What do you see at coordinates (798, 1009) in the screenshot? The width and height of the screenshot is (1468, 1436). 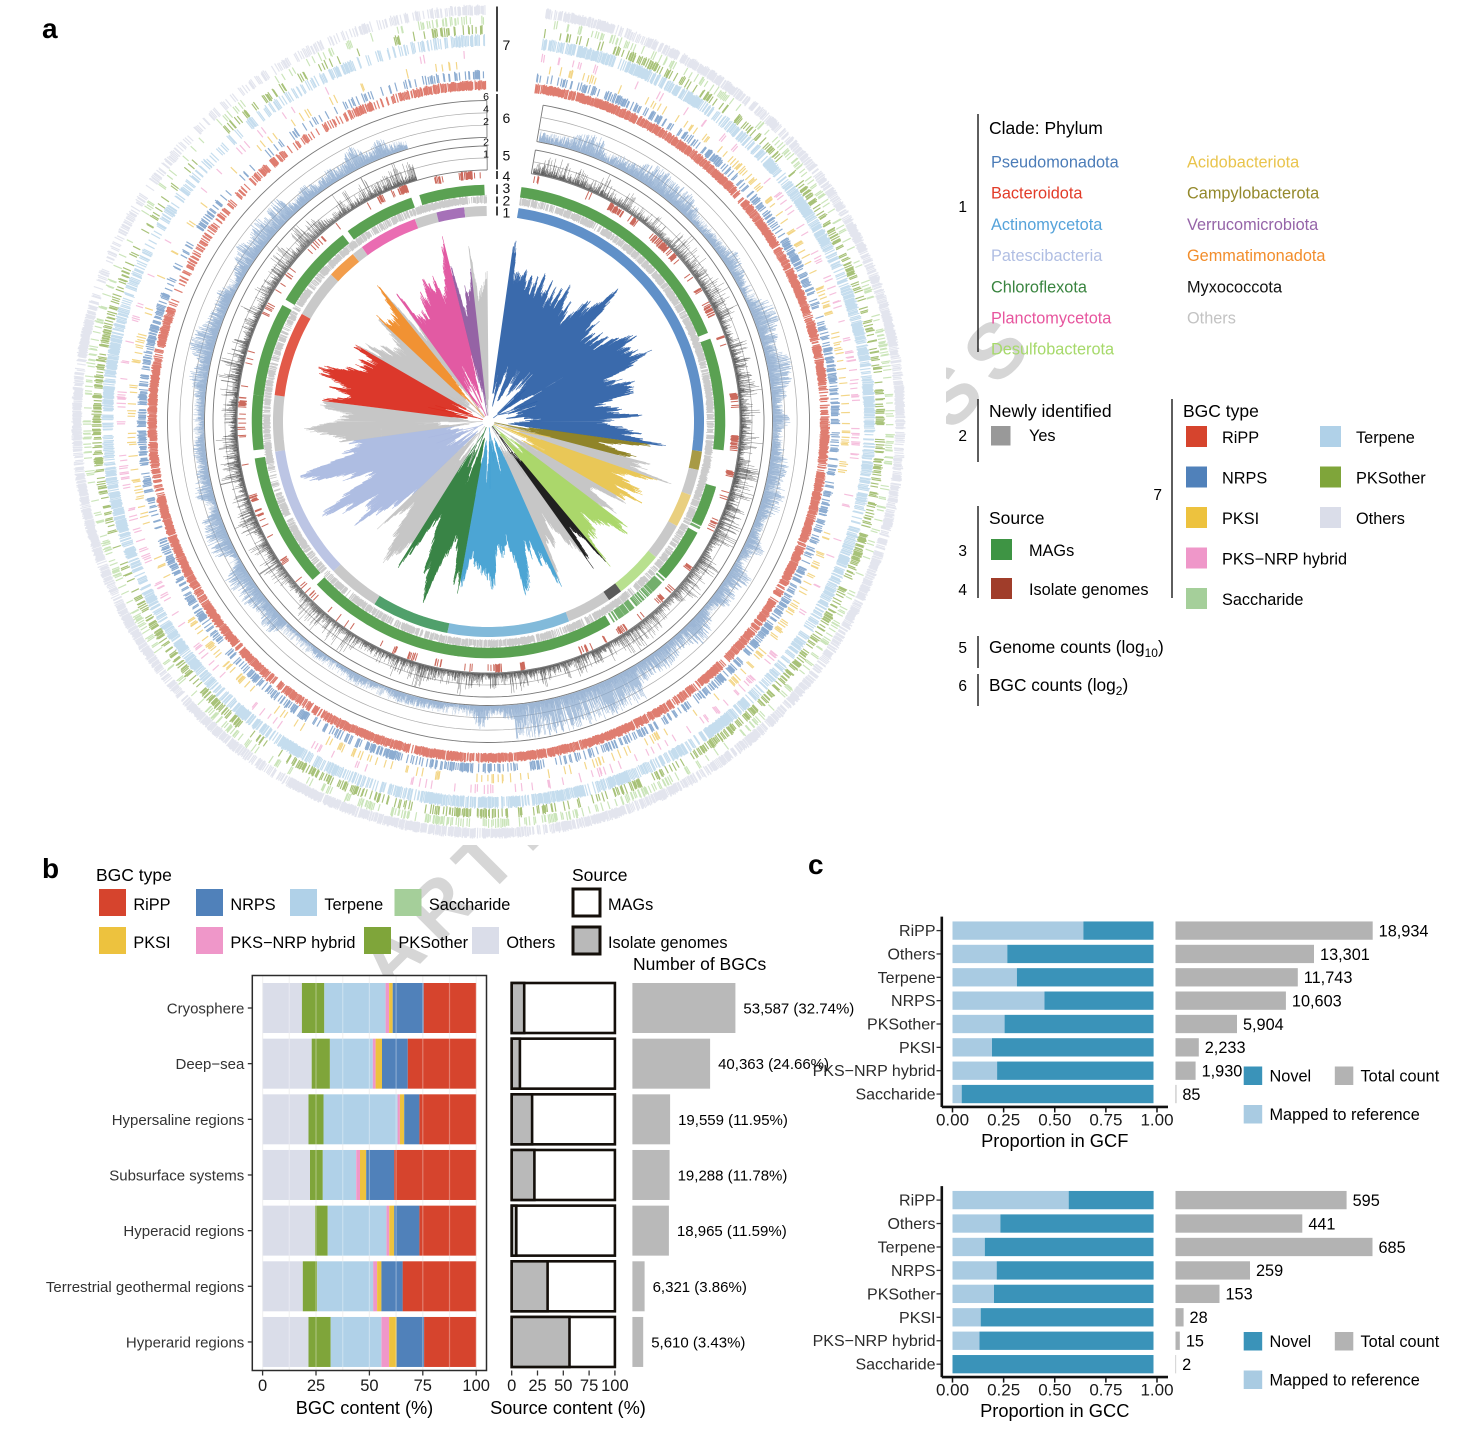 I see `svg-text: 53,587 (32.74%)` at bounding box center [798, 1009].